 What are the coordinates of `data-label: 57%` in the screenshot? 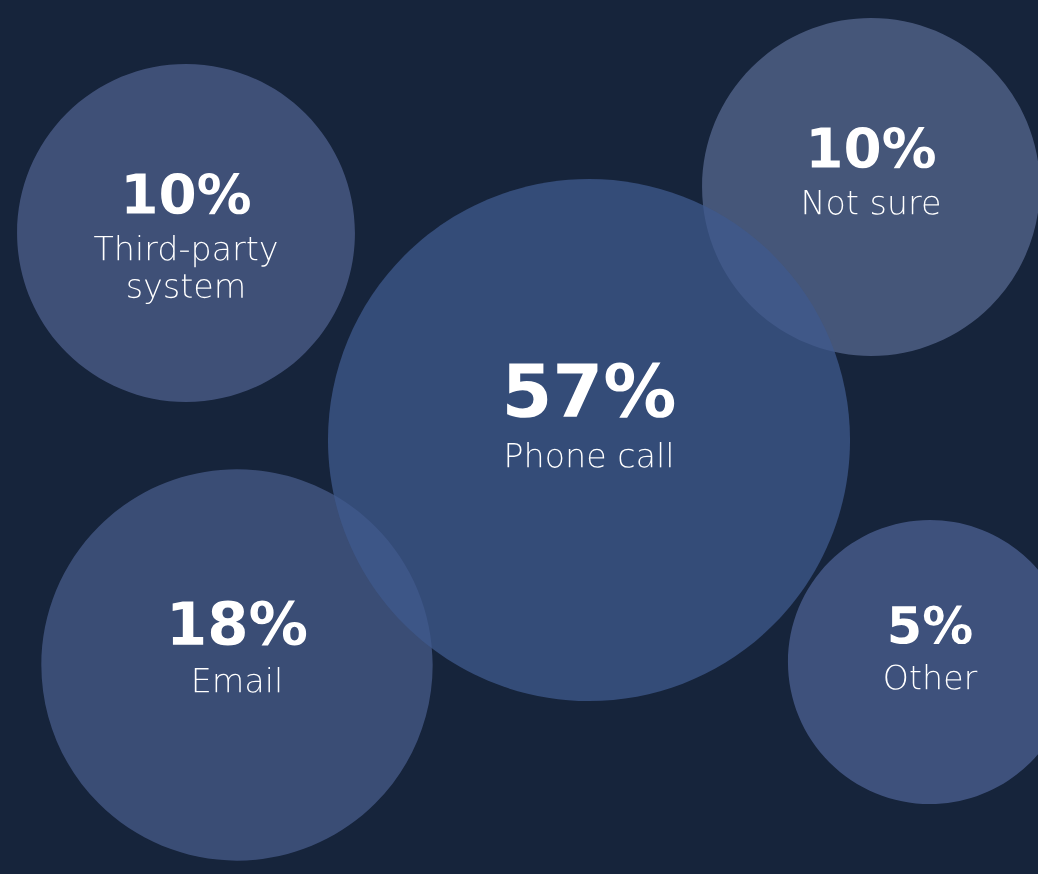 It's located at (591, 390).